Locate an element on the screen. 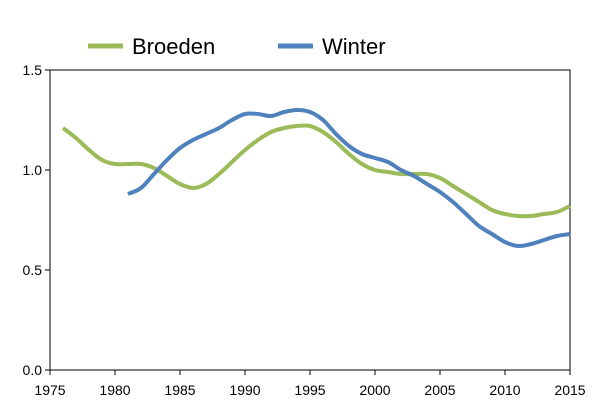 The width and height of the screenshot is (600, 400). x-tick-label: 1985 is located at coordinates (179, 390).